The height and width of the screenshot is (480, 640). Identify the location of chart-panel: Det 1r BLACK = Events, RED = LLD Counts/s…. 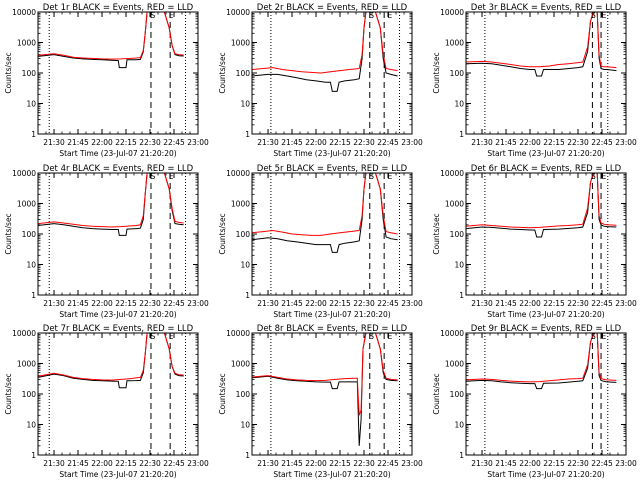
(106, 80).